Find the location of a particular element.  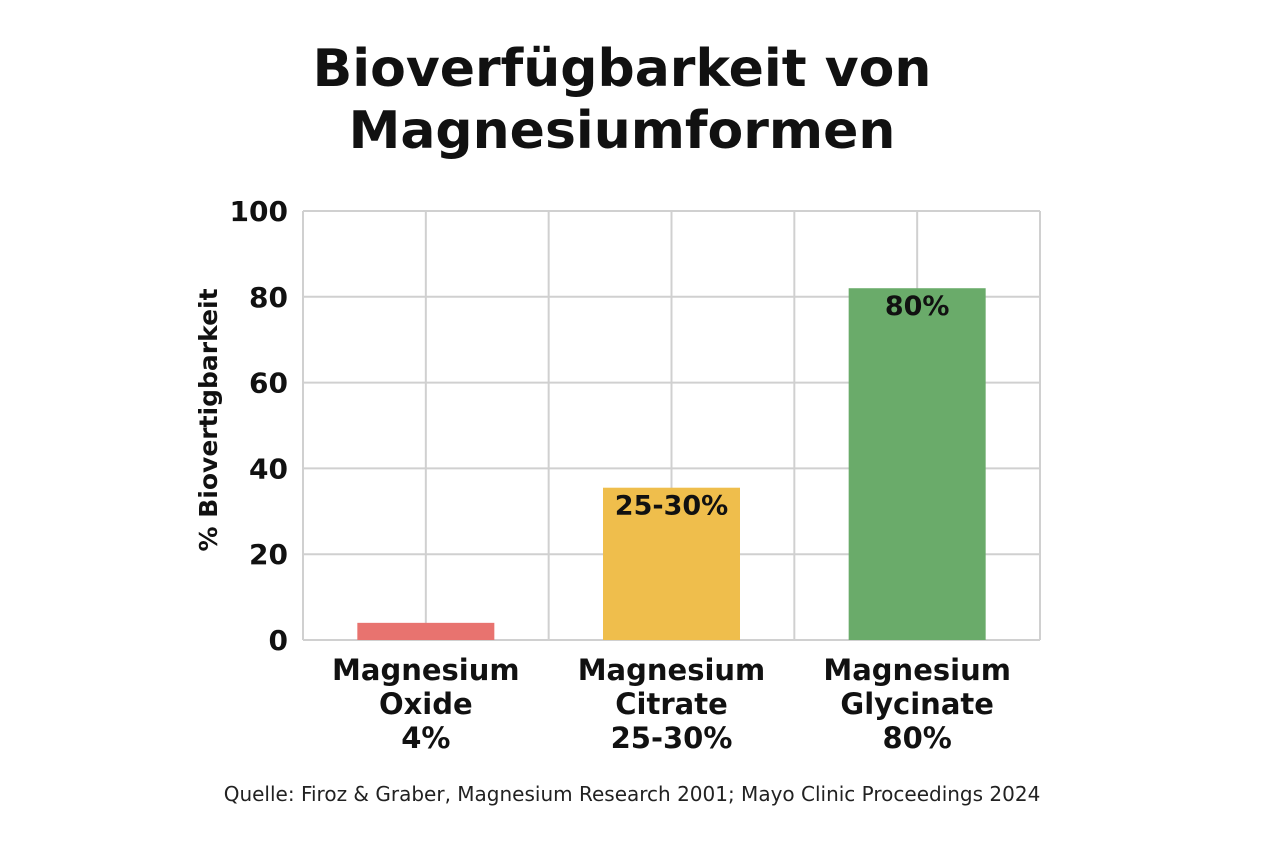

x-tick-label-2-line-1: Glycinate is located at coordinates (917, 704).